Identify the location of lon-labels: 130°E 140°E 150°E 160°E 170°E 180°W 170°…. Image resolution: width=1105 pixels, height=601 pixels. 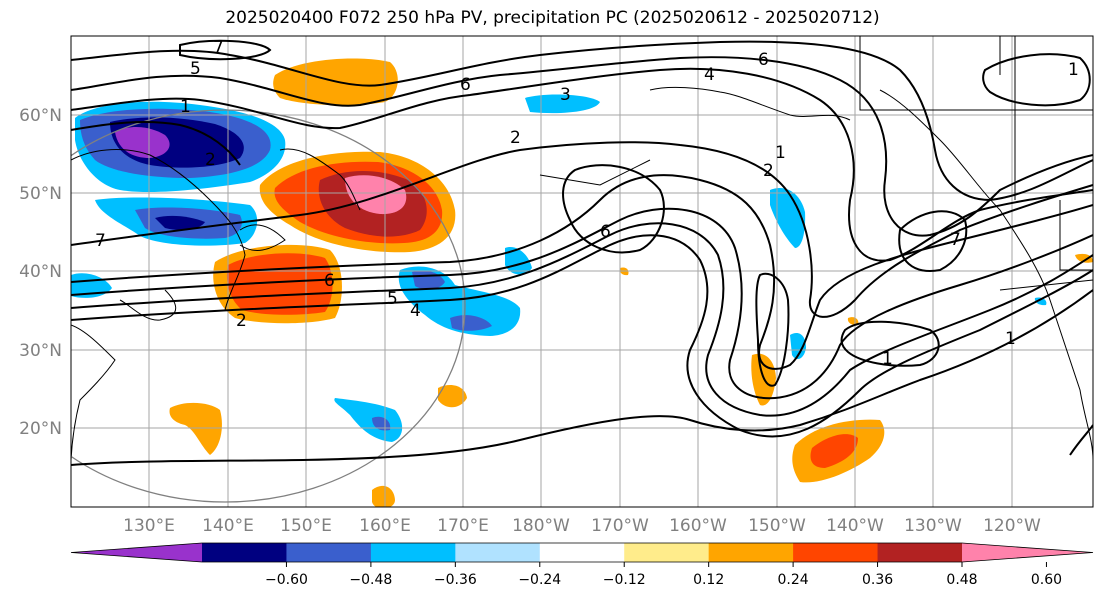
(582, 526).